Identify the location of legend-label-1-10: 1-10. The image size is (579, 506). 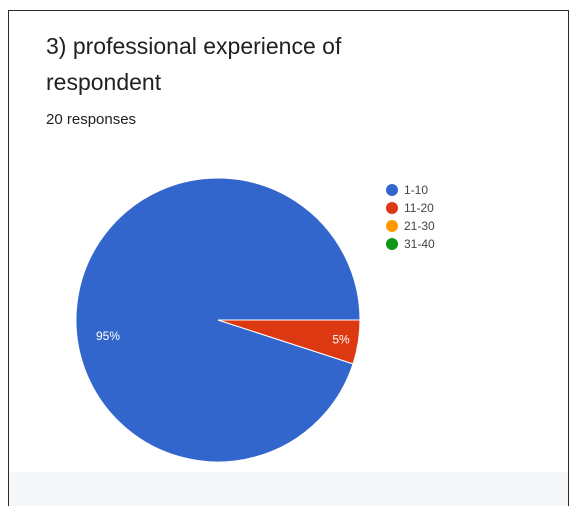
(416, 190).